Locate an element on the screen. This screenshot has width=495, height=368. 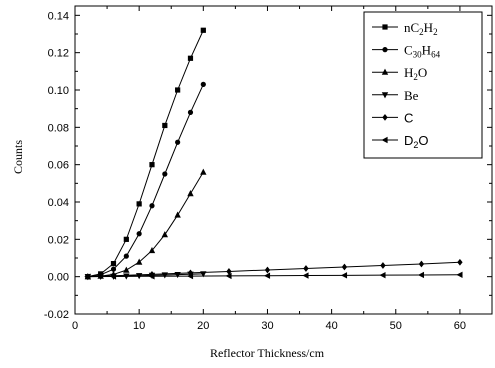
y-tick-label: 0.12 is located at coordinates (58, 54).